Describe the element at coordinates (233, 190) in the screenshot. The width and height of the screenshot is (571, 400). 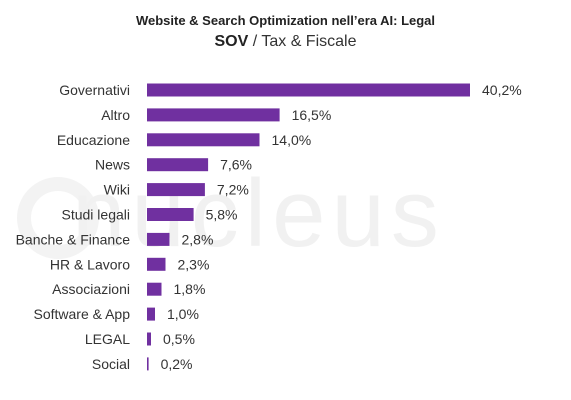
I see `value-label-4: 7,2%` at that location.